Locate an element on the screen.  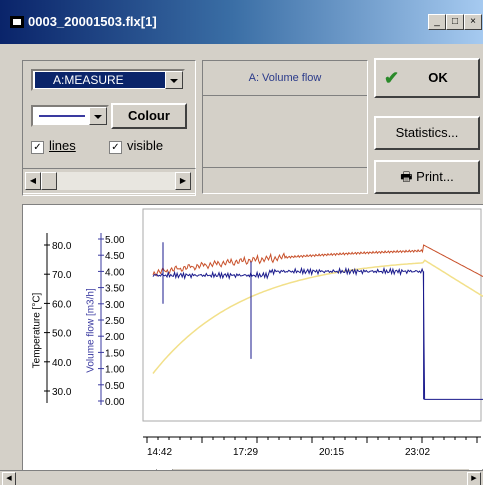
lines-label: lines is located at coordinates (62, 145).